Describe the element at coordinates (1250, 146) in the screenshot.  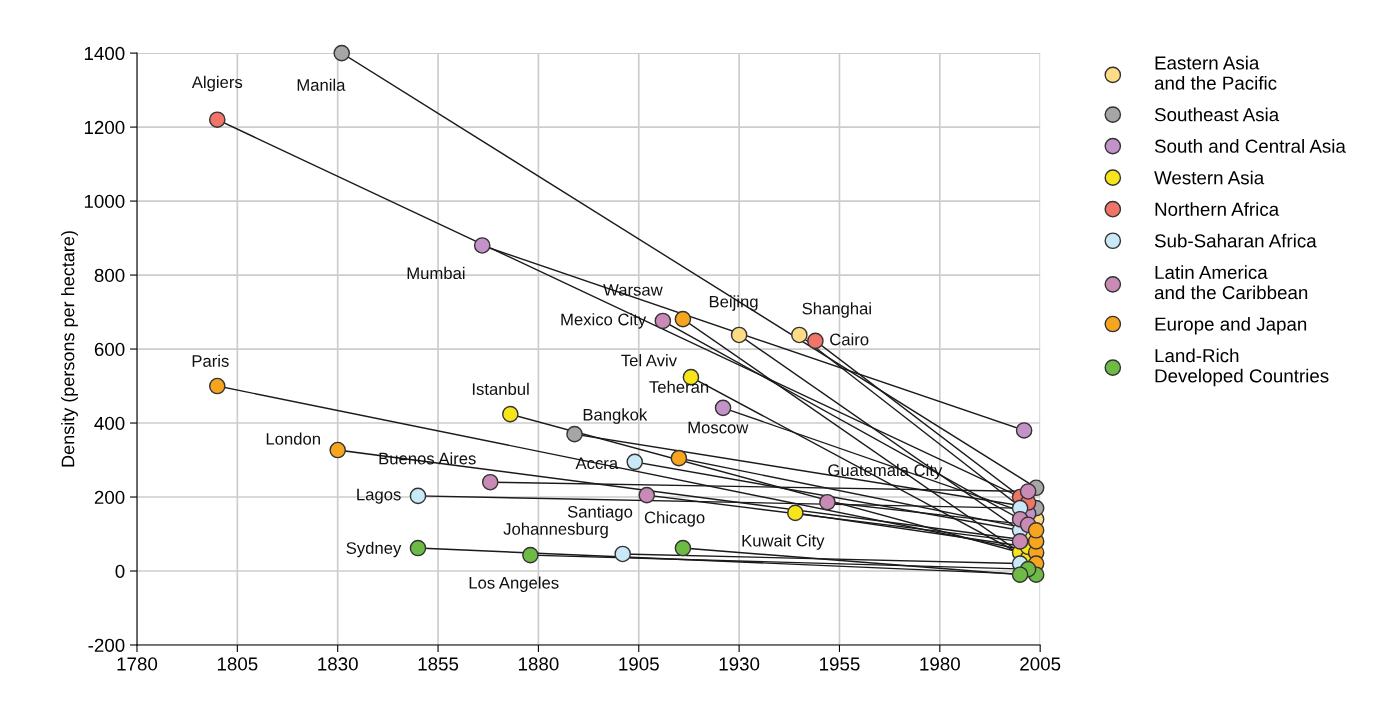
I see `legend-label: South and Central Asia` at that location.